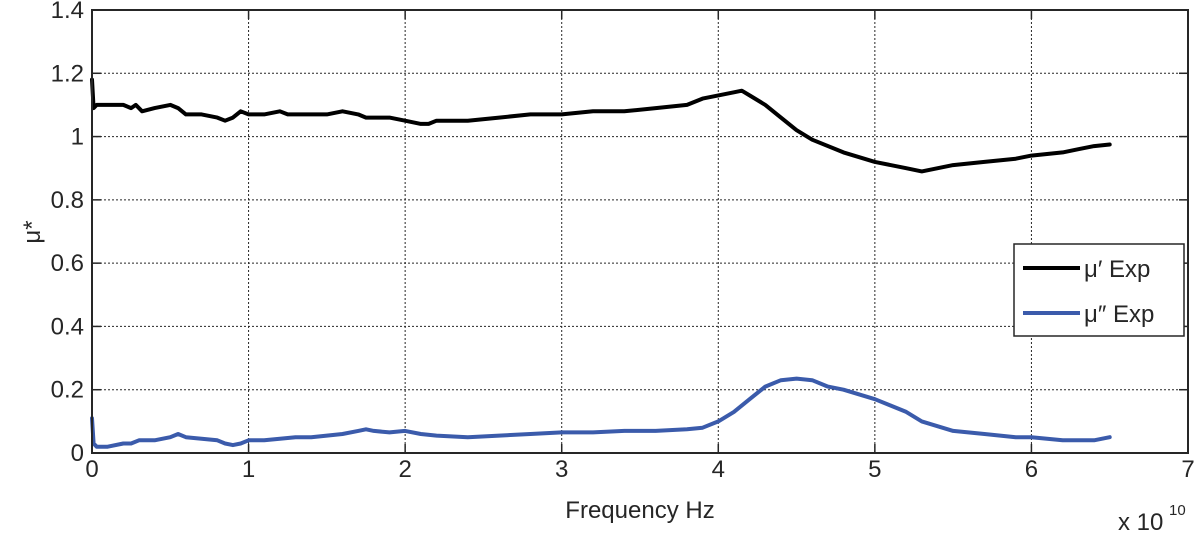 The image size is (1200, 533). I want to click on y-tick-label: 1, so click(77, 137).